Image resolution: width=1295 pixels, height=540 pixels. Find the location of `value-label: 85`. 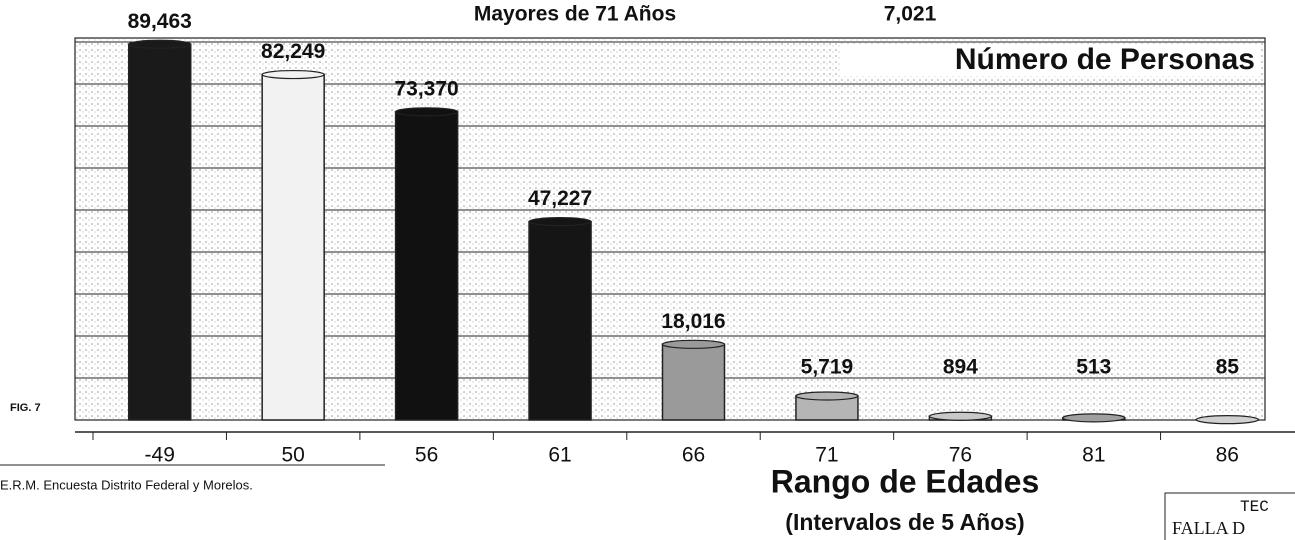

value-label: 85 is located at coordinates (1228, 367).